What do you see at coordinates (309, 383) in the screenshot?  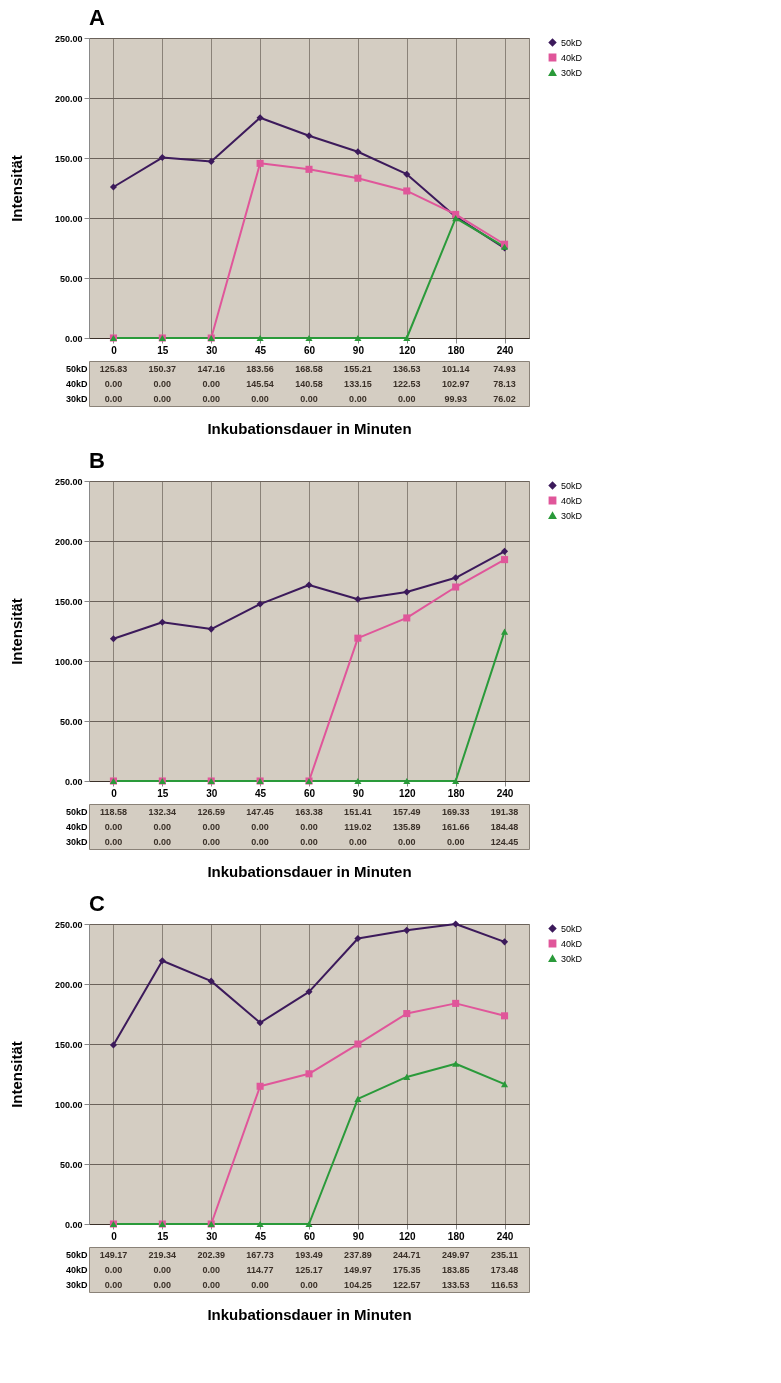 I see `data-label: 140.58` at bounding box center [309, 383].